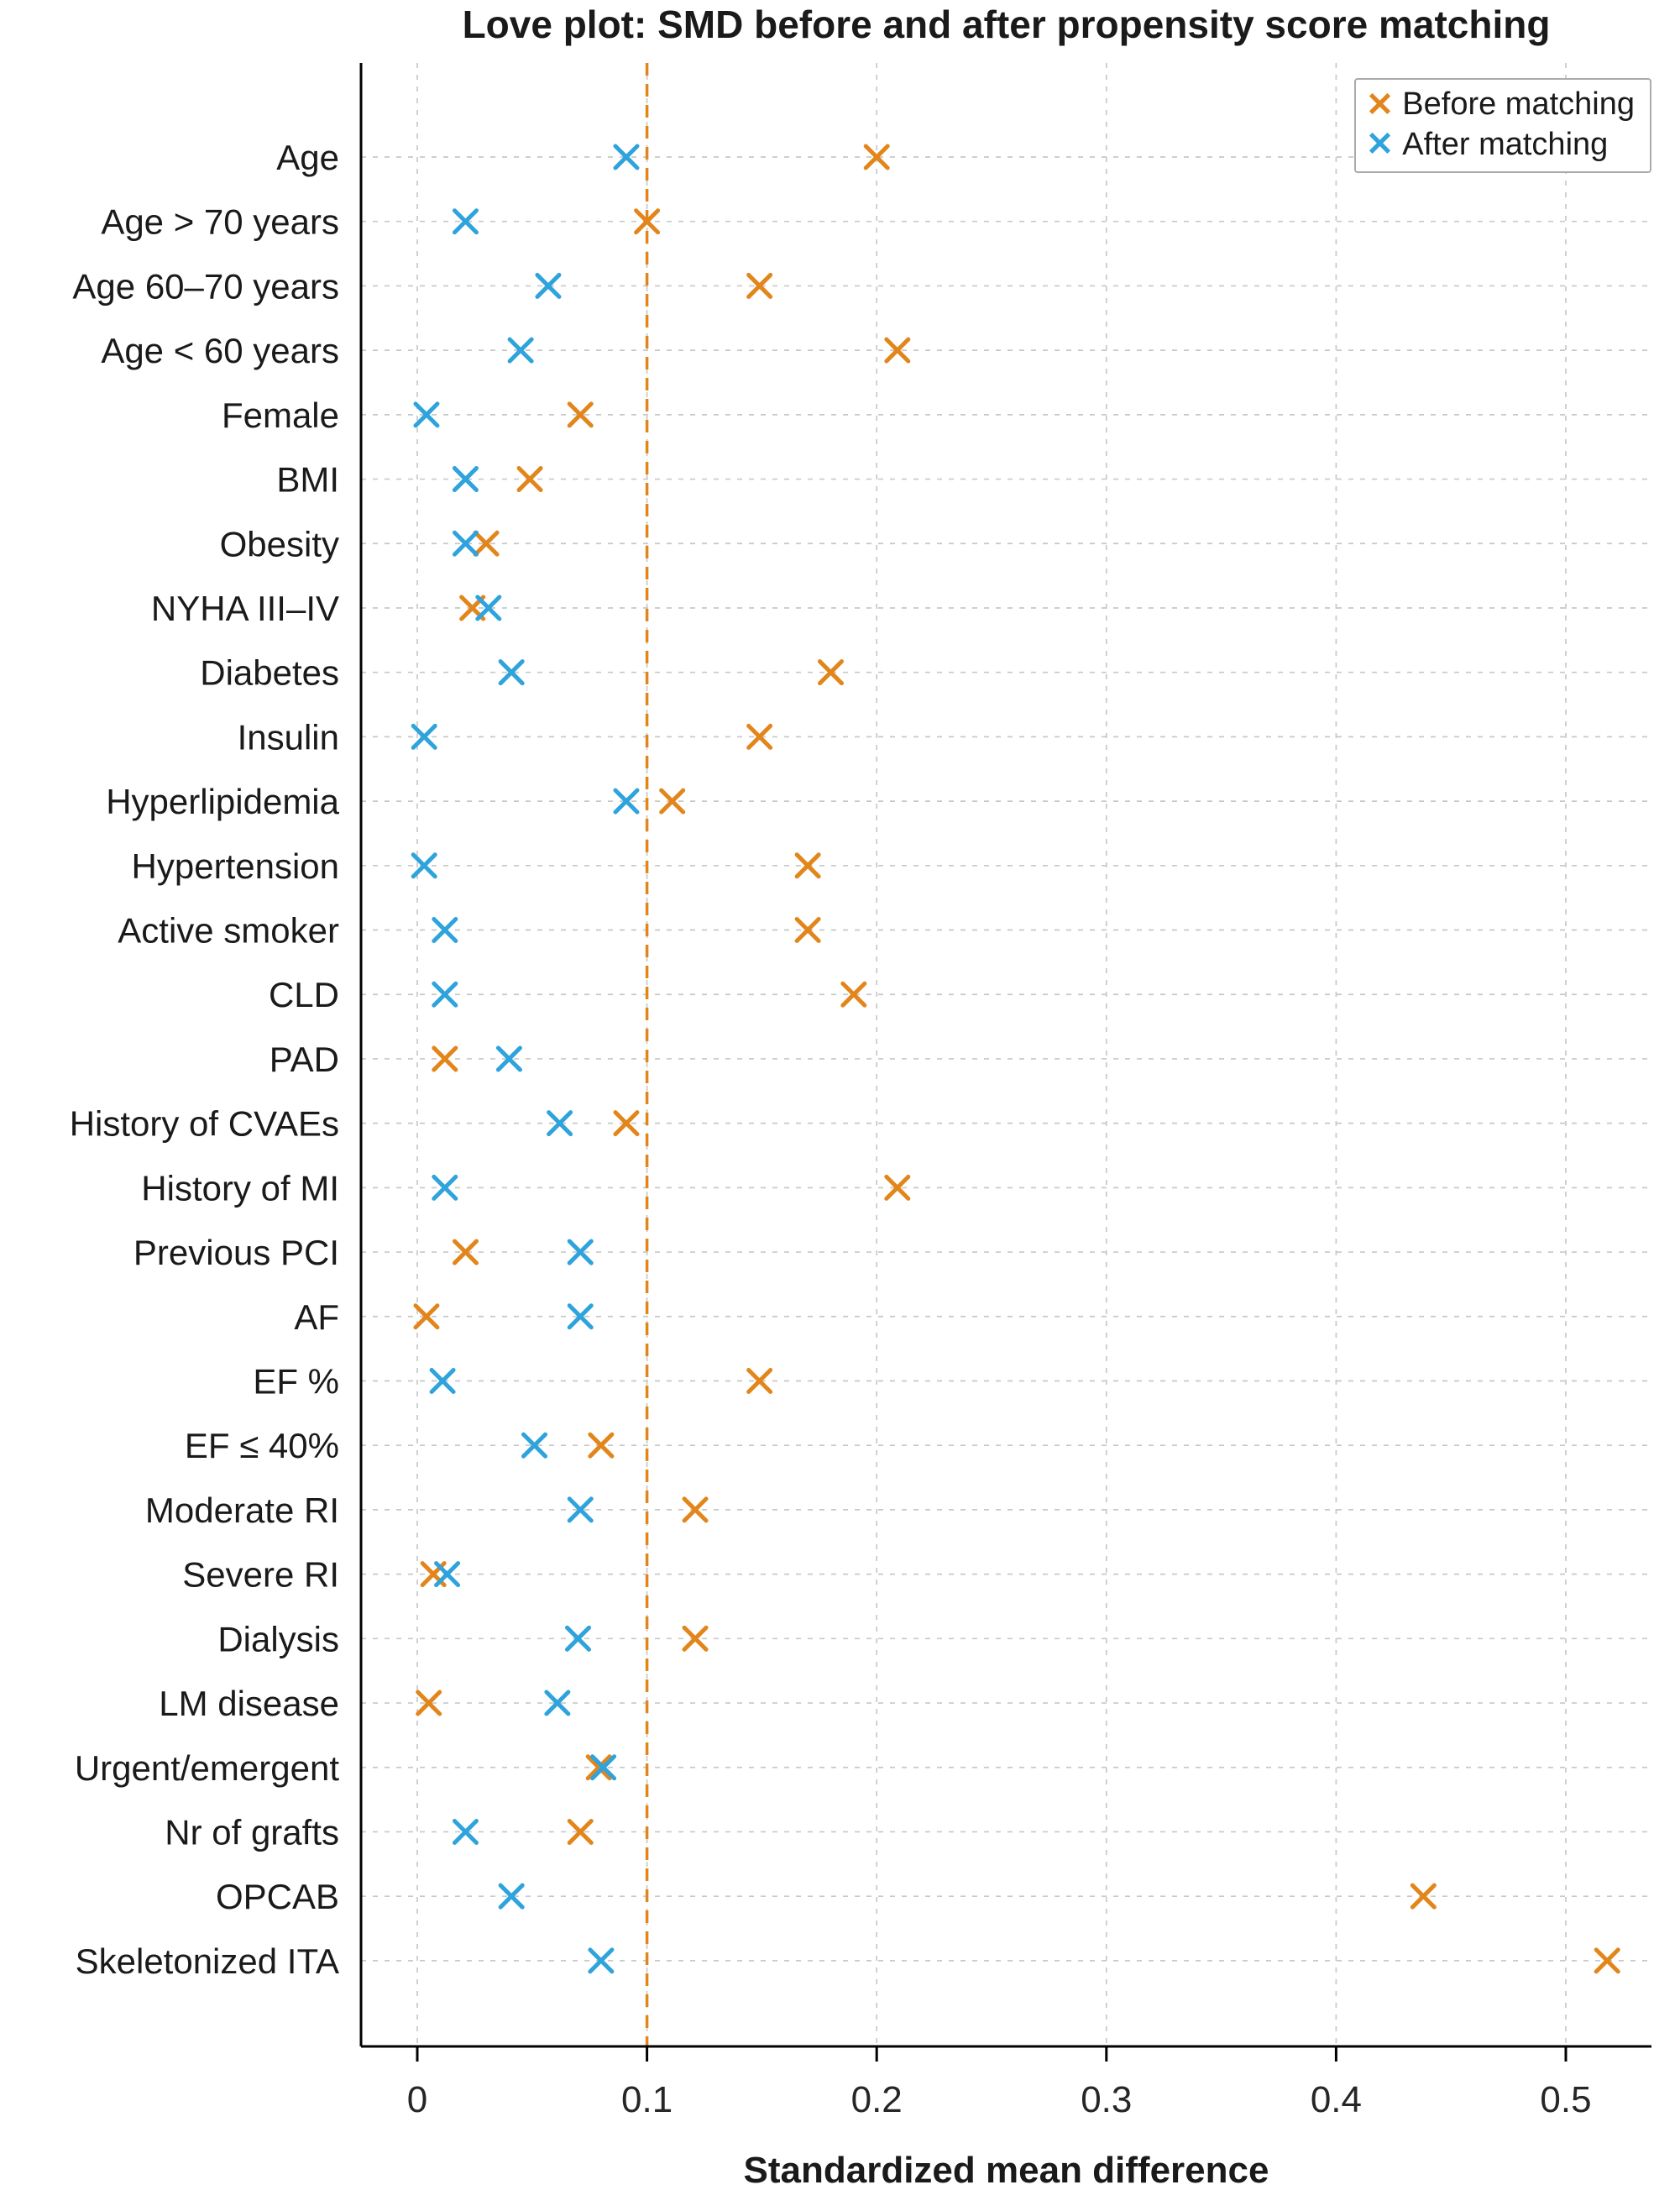 The width and height of the screenshot is (1680, 2211). Describe the element at coordinates (1565, 2099) in the screenshot. I see `x-tick-label: 0.5` at that location.